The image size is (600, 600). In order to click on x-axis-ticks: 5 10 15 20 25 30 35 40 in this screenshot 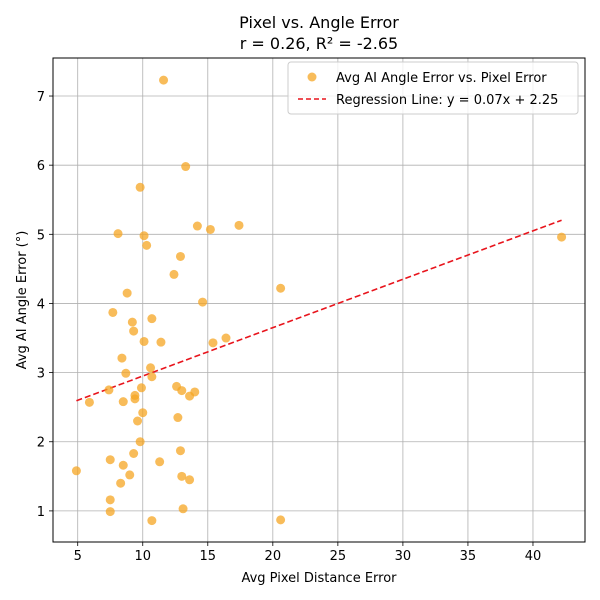, I will do `click(308, 553)`.